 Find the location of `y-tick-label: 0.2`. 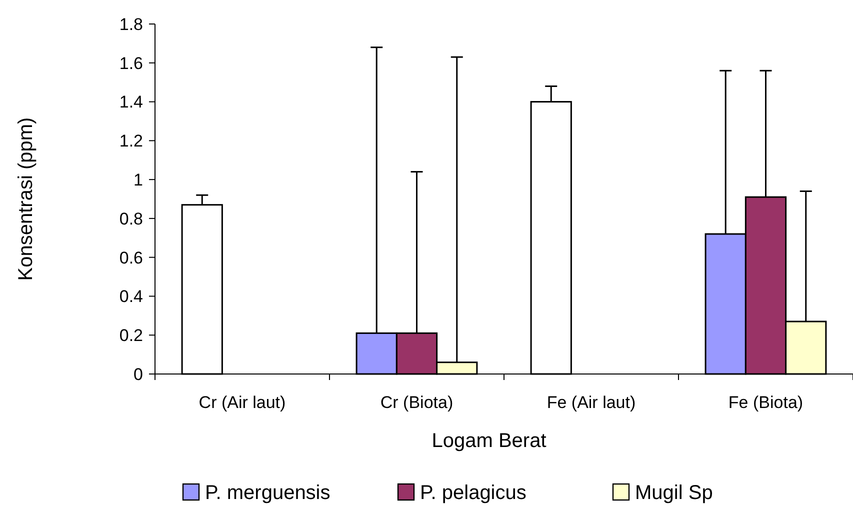

y-tick-label: 0.2 is located at coordinates (131, 336).